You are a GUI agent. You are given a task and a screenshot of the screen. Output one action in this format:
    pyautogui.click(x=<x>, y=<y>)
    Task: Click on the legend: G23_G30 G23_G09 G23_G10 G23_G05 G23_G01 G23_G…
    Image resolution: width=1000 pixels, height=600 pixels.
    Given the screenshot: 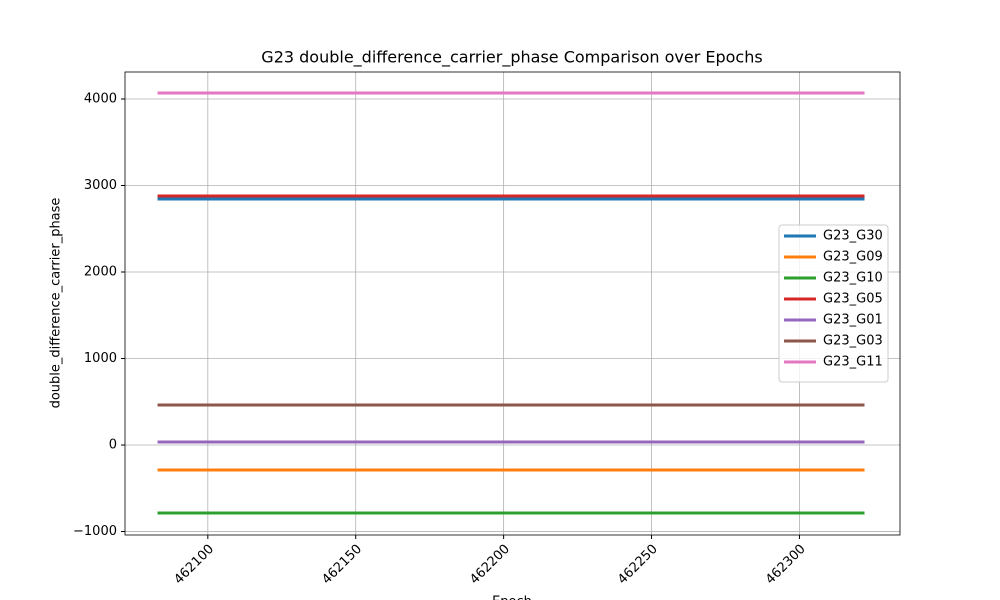 What is the action you would take?
    pyautogui.click(x=833, y=303)
    